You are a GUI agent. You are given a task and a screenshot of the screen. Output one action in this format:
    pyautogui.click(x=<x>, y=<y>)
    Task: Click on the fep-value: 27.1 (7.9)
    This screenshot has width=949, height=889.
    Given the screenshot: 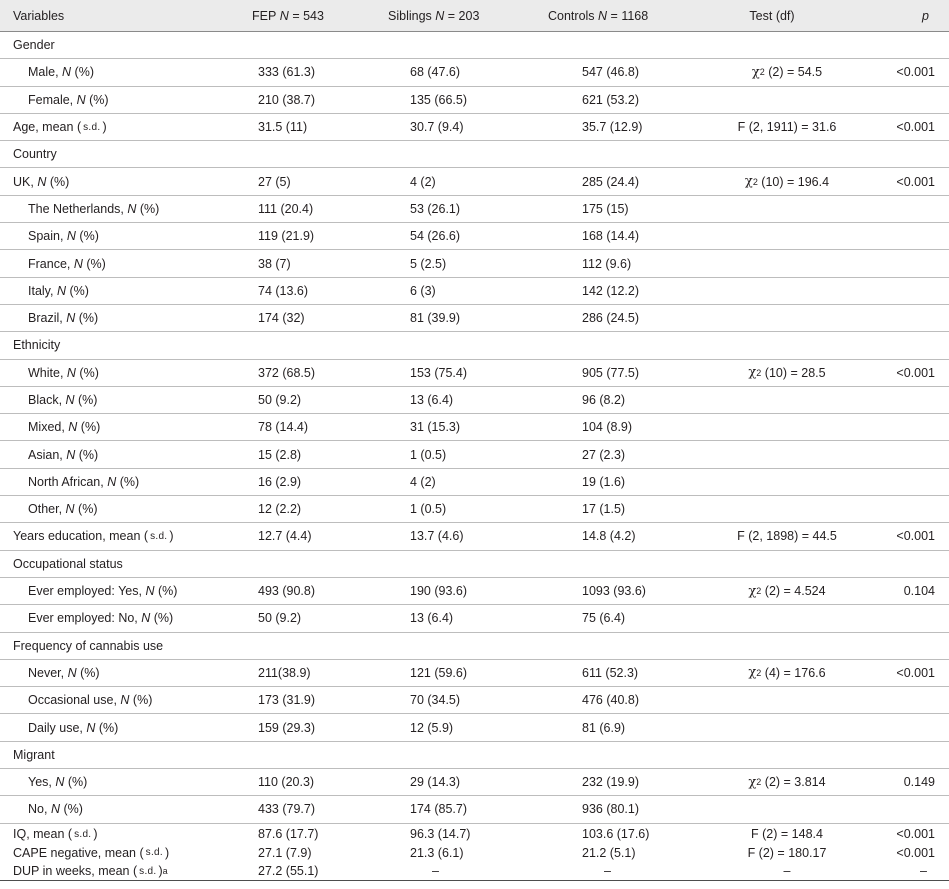 What is the action you would take?
    pyautogui.click(x=285, y=852)
    